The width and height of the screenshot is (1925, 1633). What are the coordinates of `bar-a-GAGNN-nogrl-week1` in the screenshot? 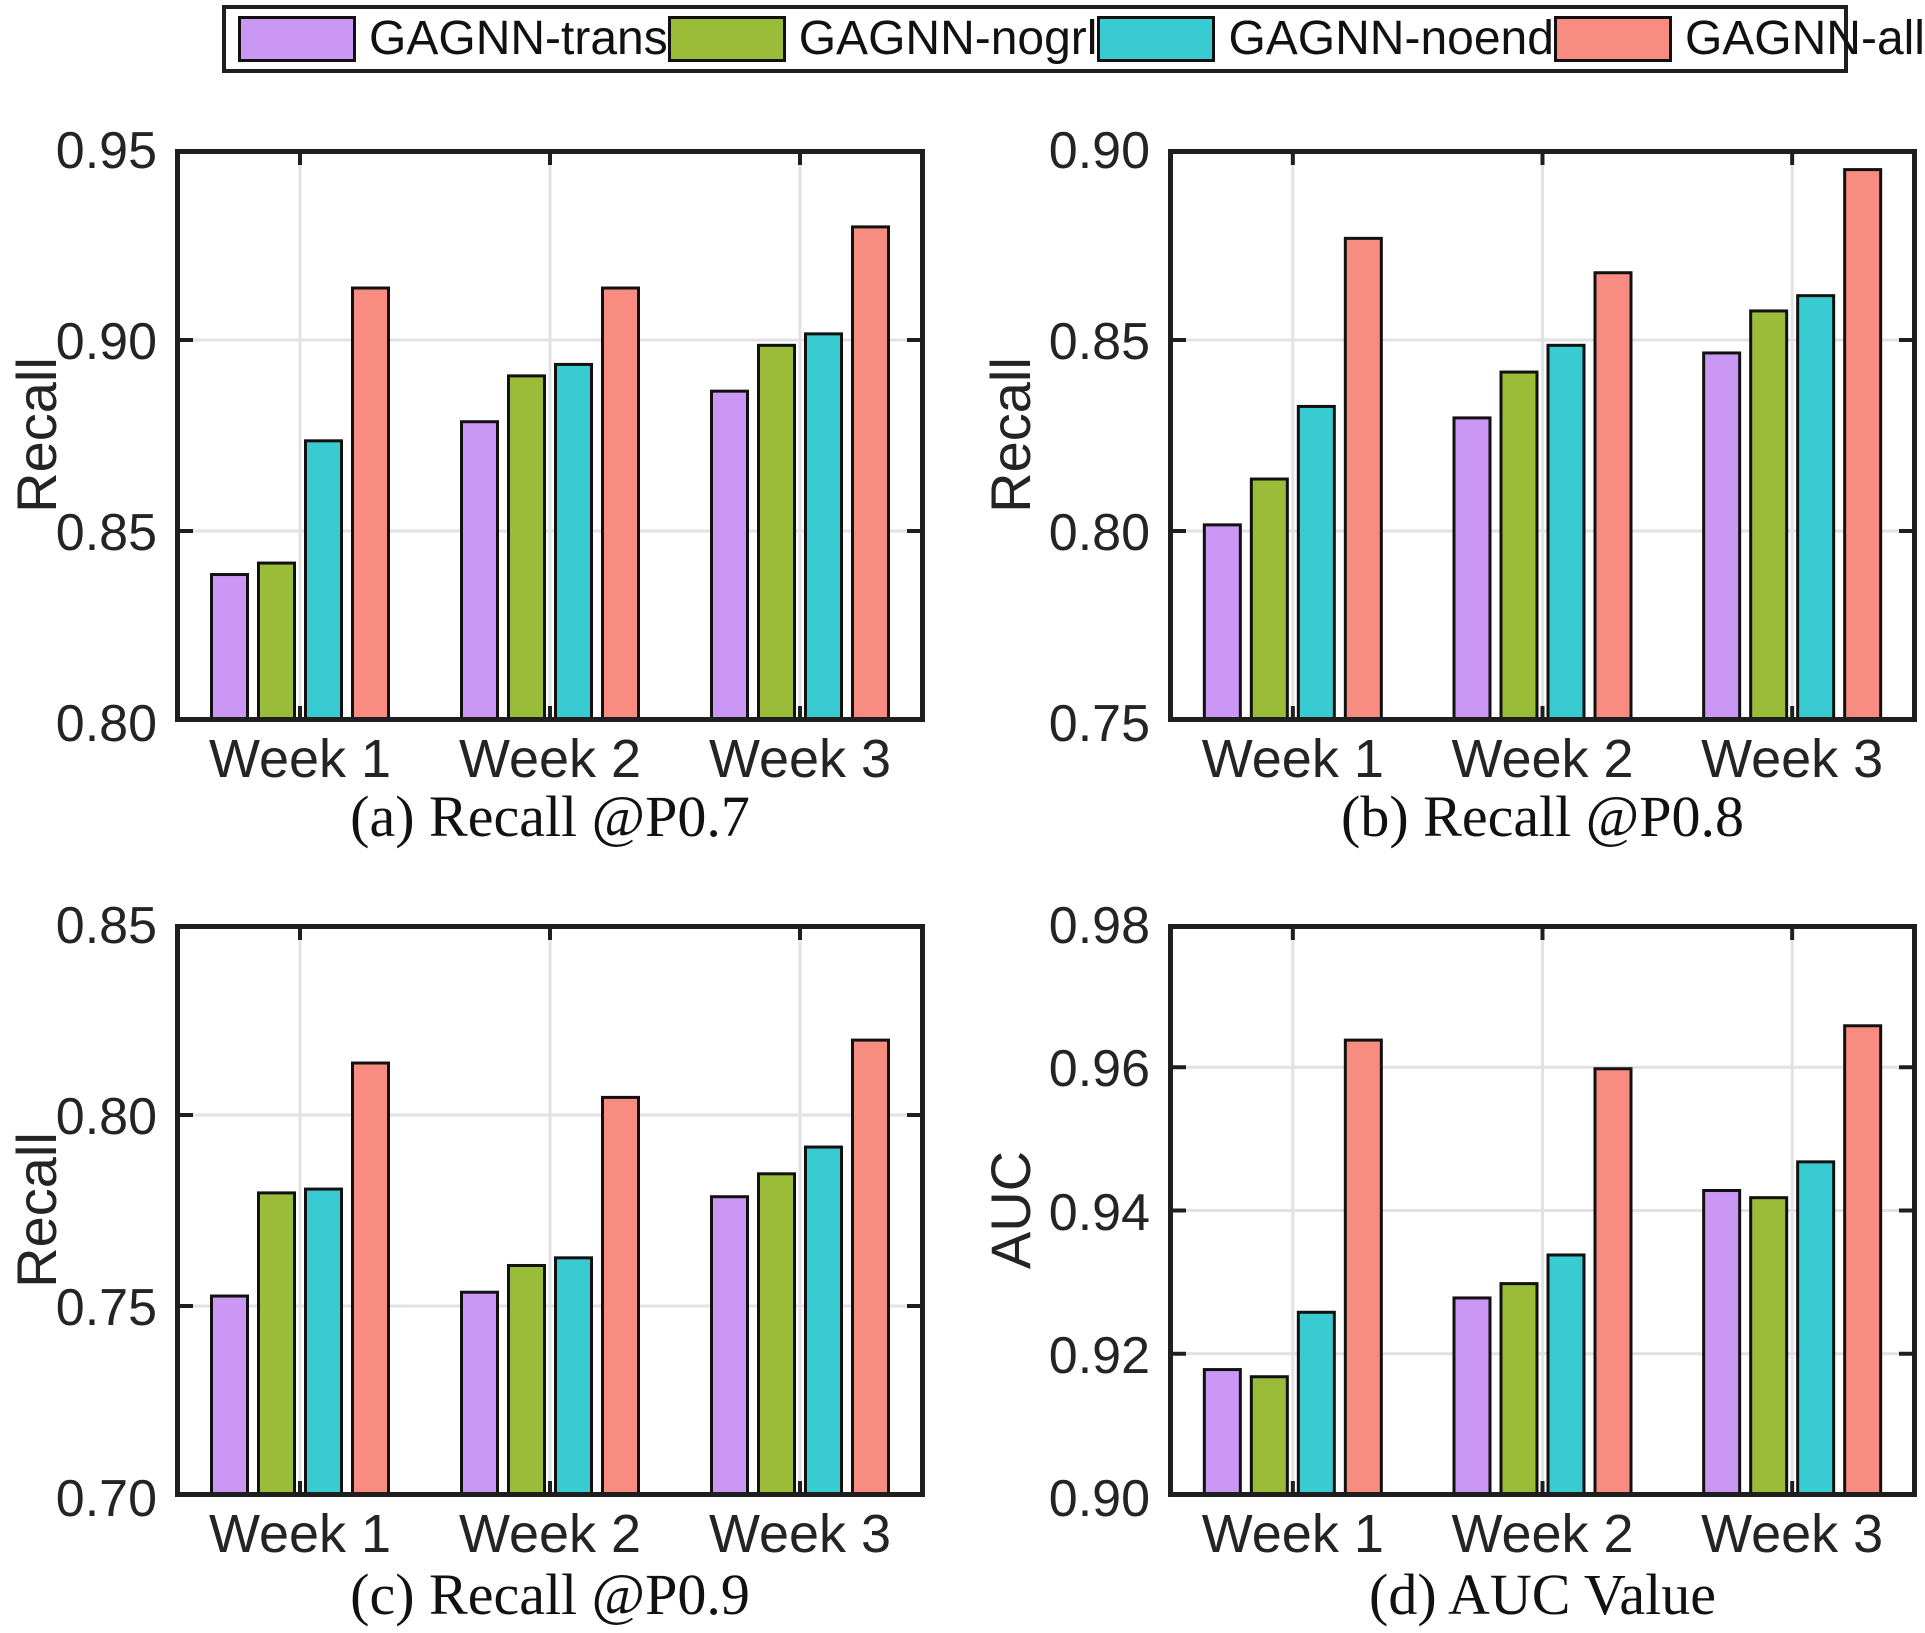 It's located at (276, 641).